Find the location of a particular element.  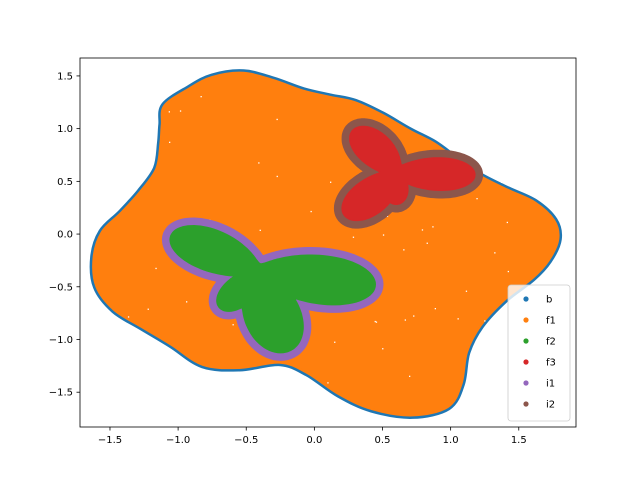

legend-box is located at coordinates (539, 353).